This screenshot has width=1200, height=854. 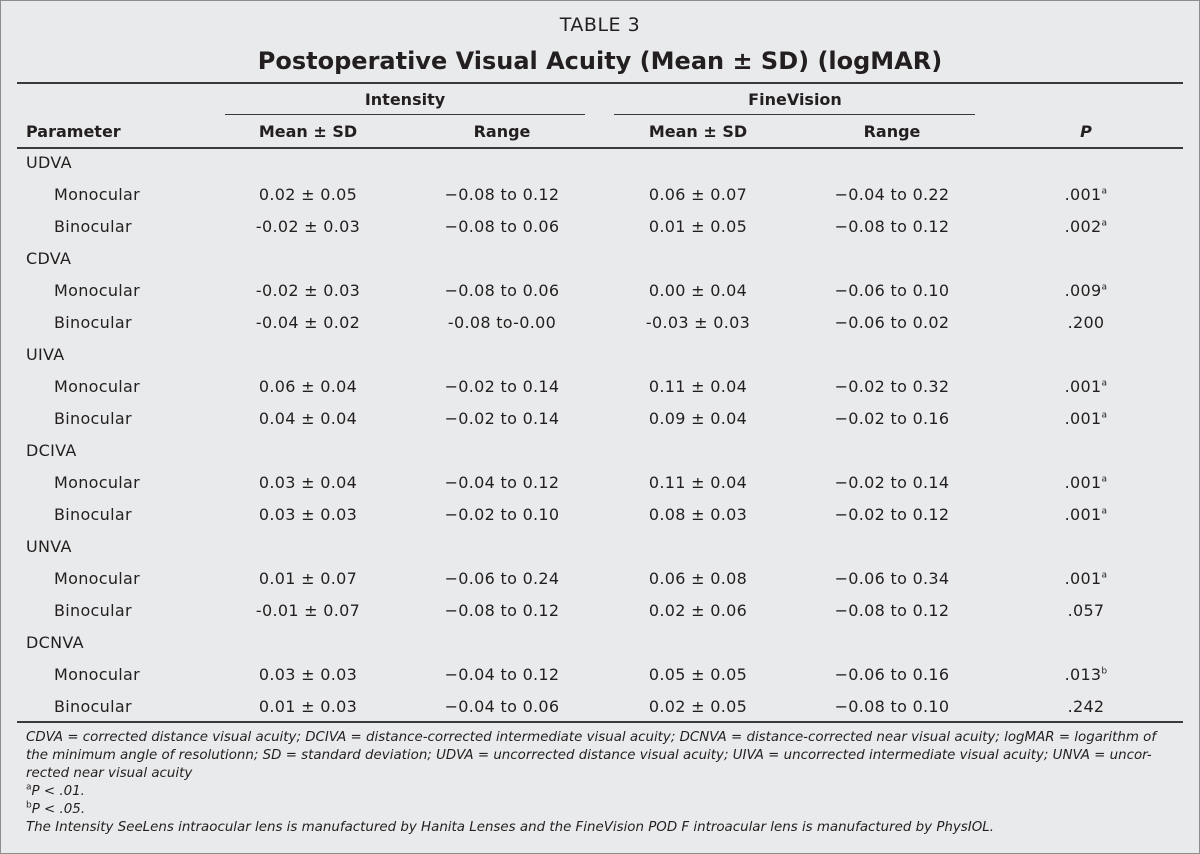 I want to click on cell-finevision-range: −0.06 to 0.34, so click(x=892, y=578).